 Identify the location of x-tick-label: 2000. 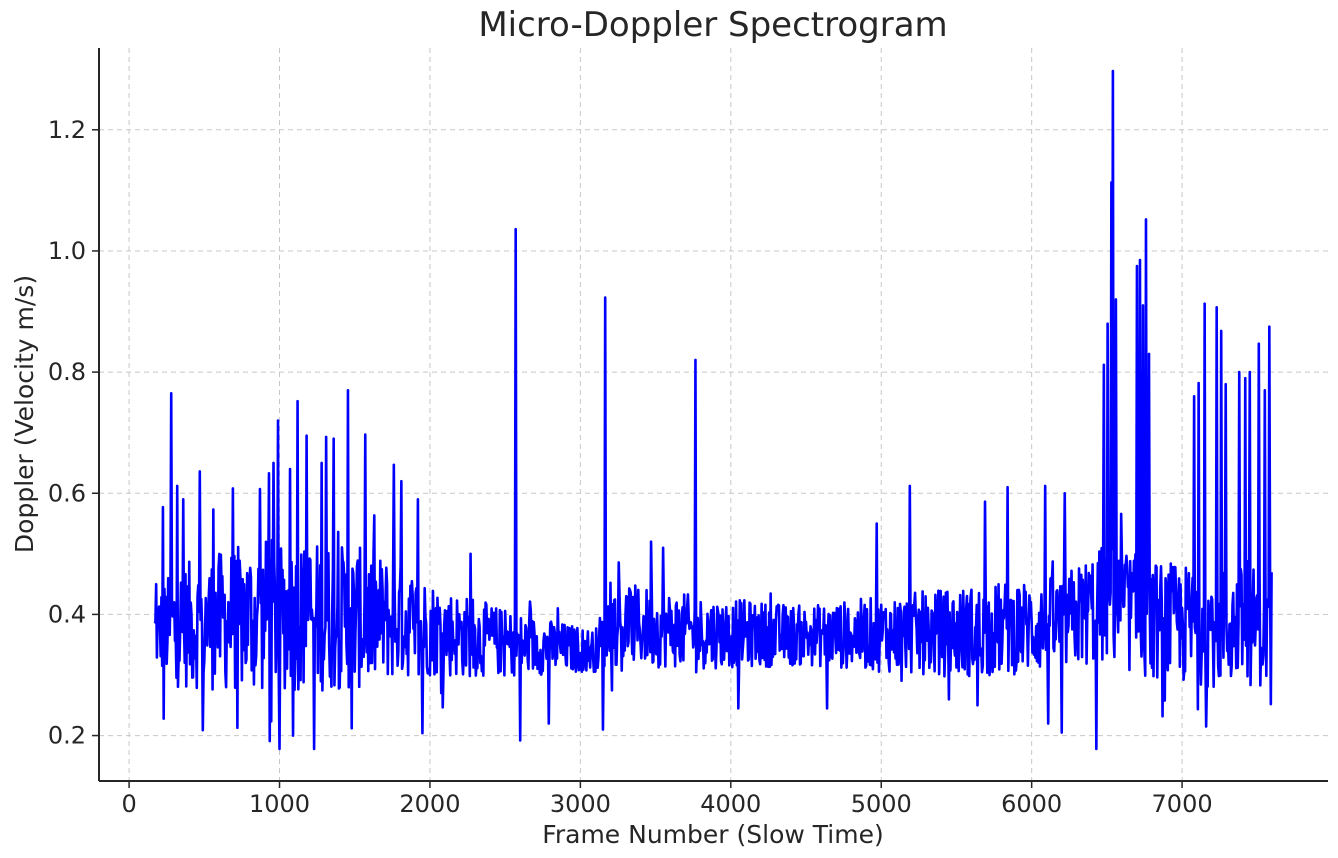
(429, 804).